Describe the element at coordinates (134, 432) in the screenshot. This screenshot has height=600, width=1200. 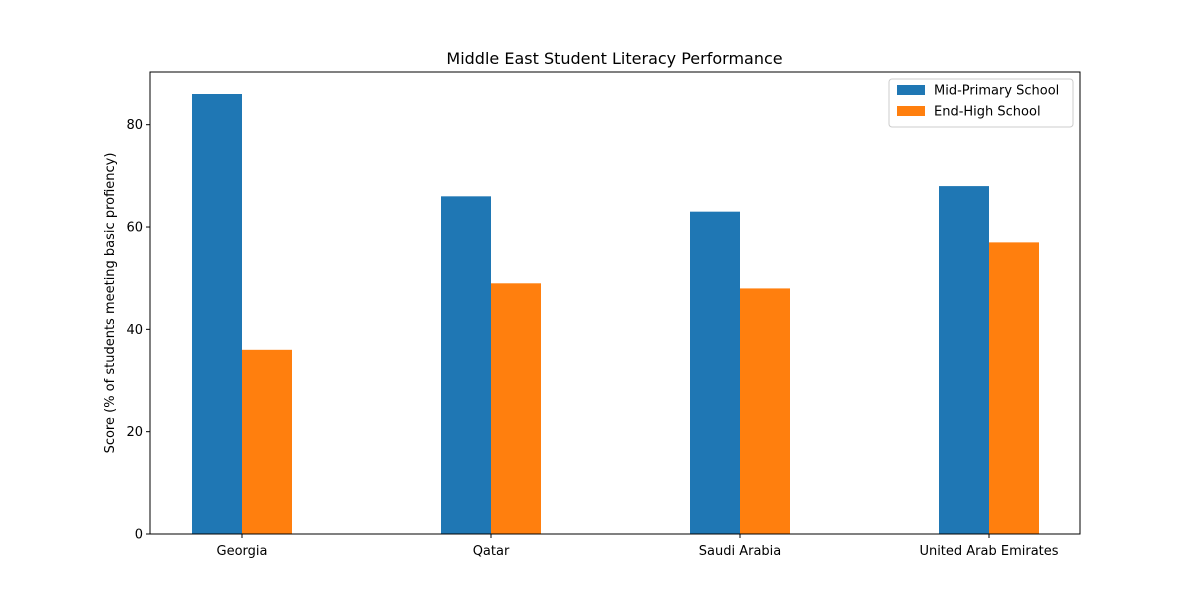
I see `y-tick-label: 20` at that location.